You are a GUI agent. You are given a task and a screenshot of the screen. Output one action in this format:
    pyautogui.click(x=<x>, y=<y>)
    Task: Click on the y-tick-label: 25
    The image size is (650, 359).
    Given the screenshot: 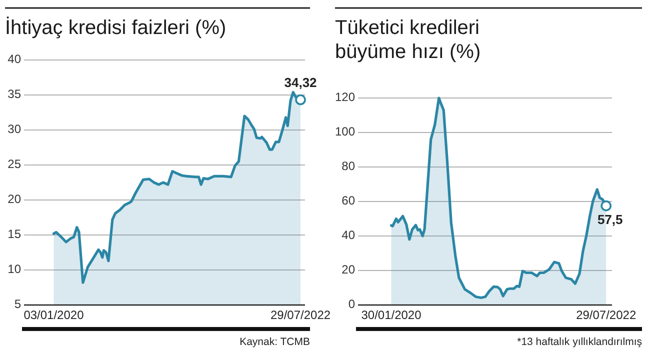 What is the action you would take?
    pyautogui.click(x=15, y=164)
    